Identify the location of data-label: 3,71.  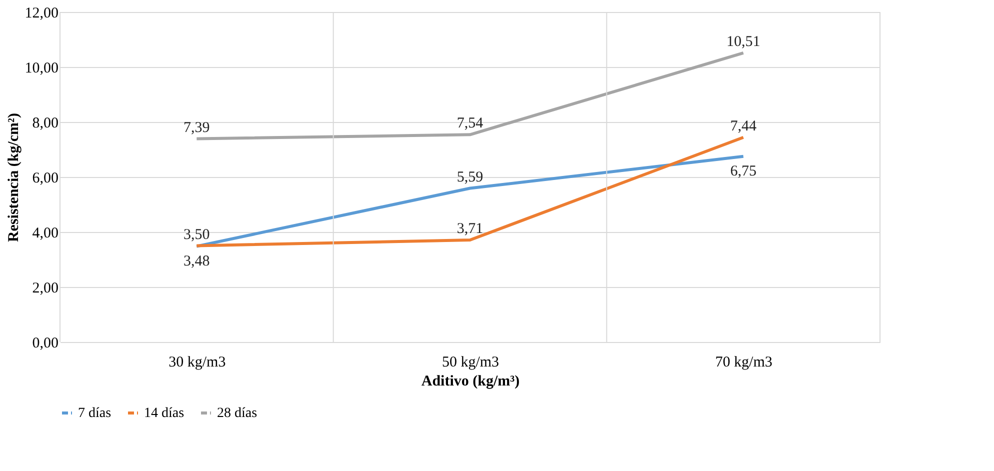
(470, 228).